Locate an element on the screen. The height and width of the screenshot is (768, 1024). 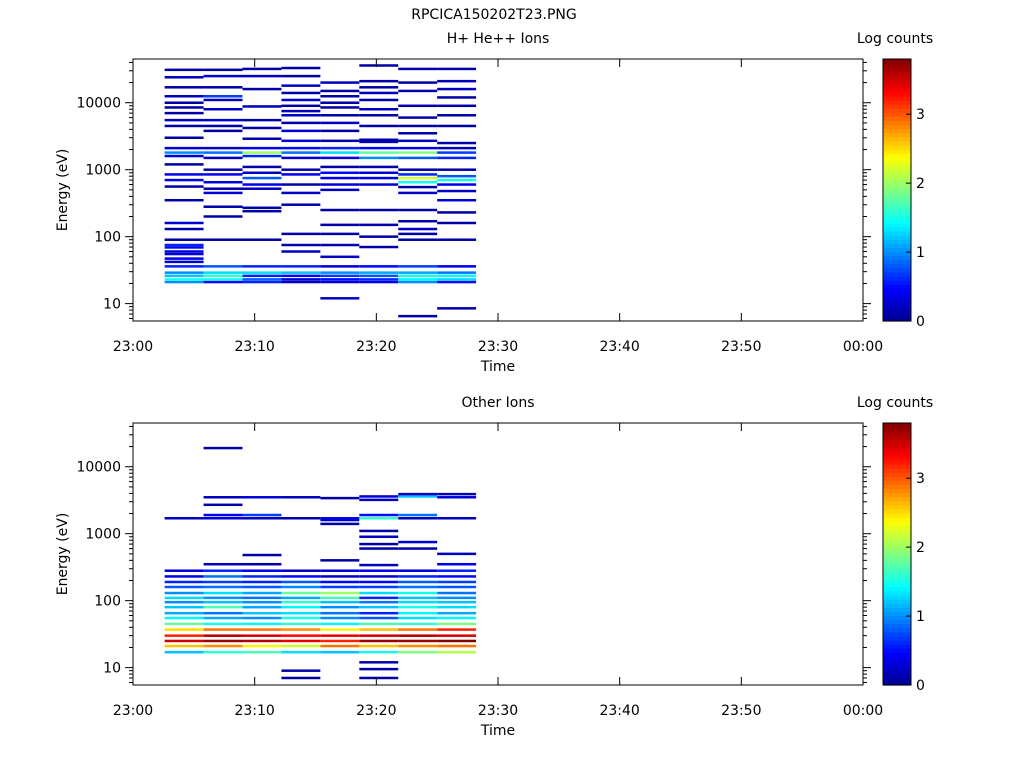
x-tick-label: 23:40 is located at coordinates (619, 711).